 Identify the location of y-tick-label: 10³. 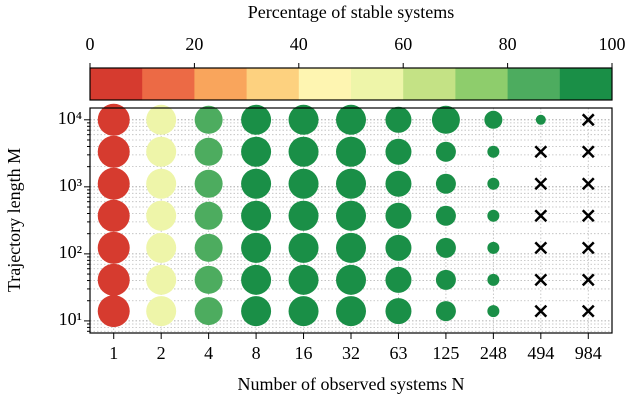
(71, 185).